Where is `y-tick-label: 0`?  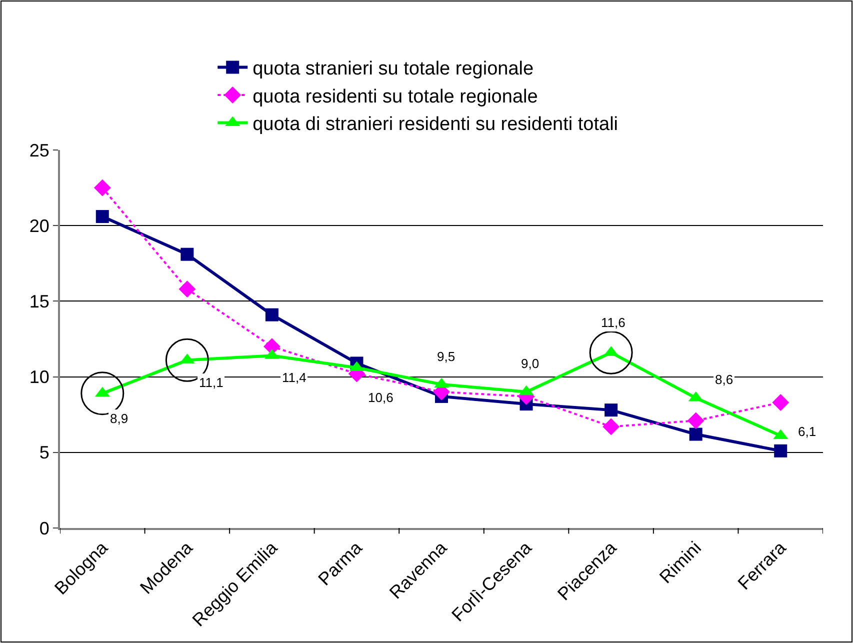
y-tick-label: 0 is located at coordinates (44, 528).